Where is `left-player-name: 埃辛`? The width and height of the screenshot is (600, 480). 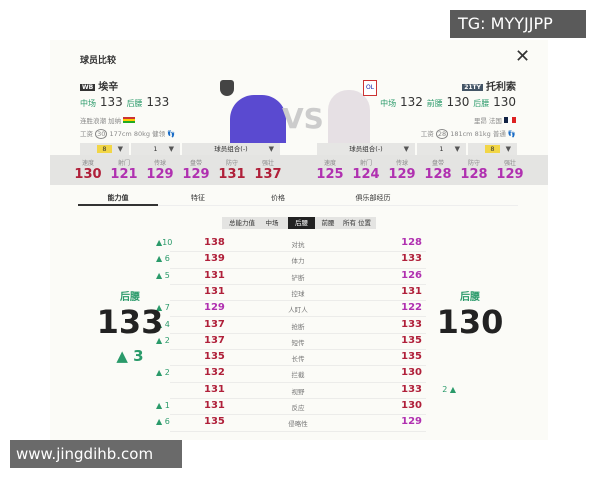
left-player-name: 埃辛 is located at coordinates (108, 87).